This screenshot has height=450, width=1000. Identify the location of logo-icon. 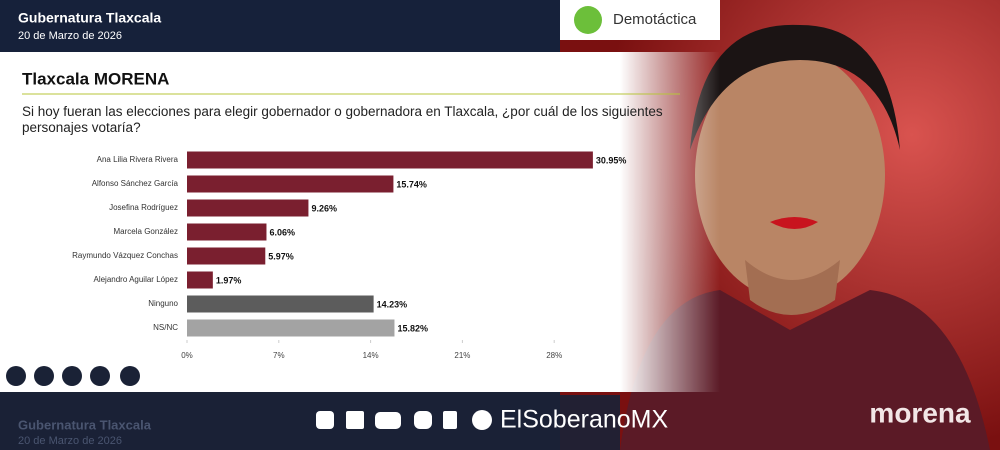
(588, 20).